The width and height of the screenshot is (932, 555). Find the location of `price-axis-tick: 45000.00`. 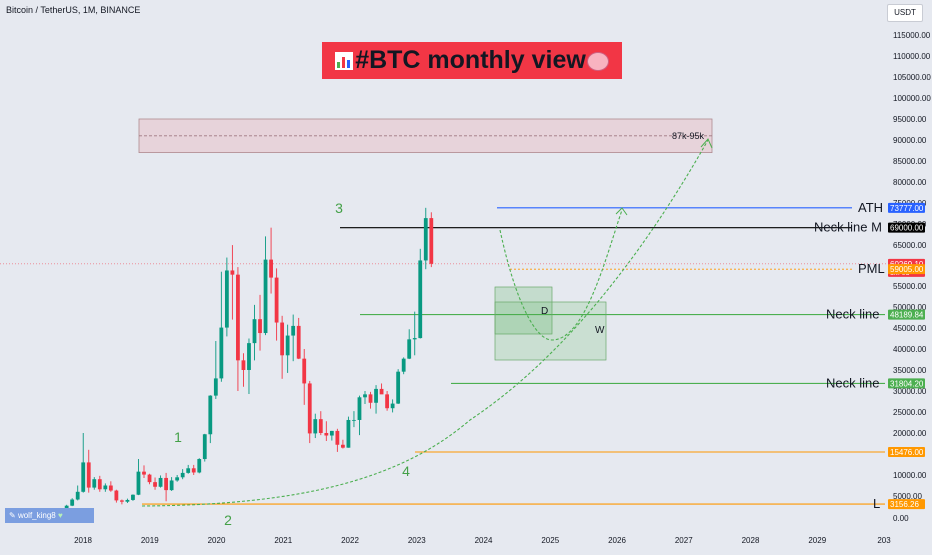

price-axis-tick: 45000.00 is located at coordinates (910, 328).